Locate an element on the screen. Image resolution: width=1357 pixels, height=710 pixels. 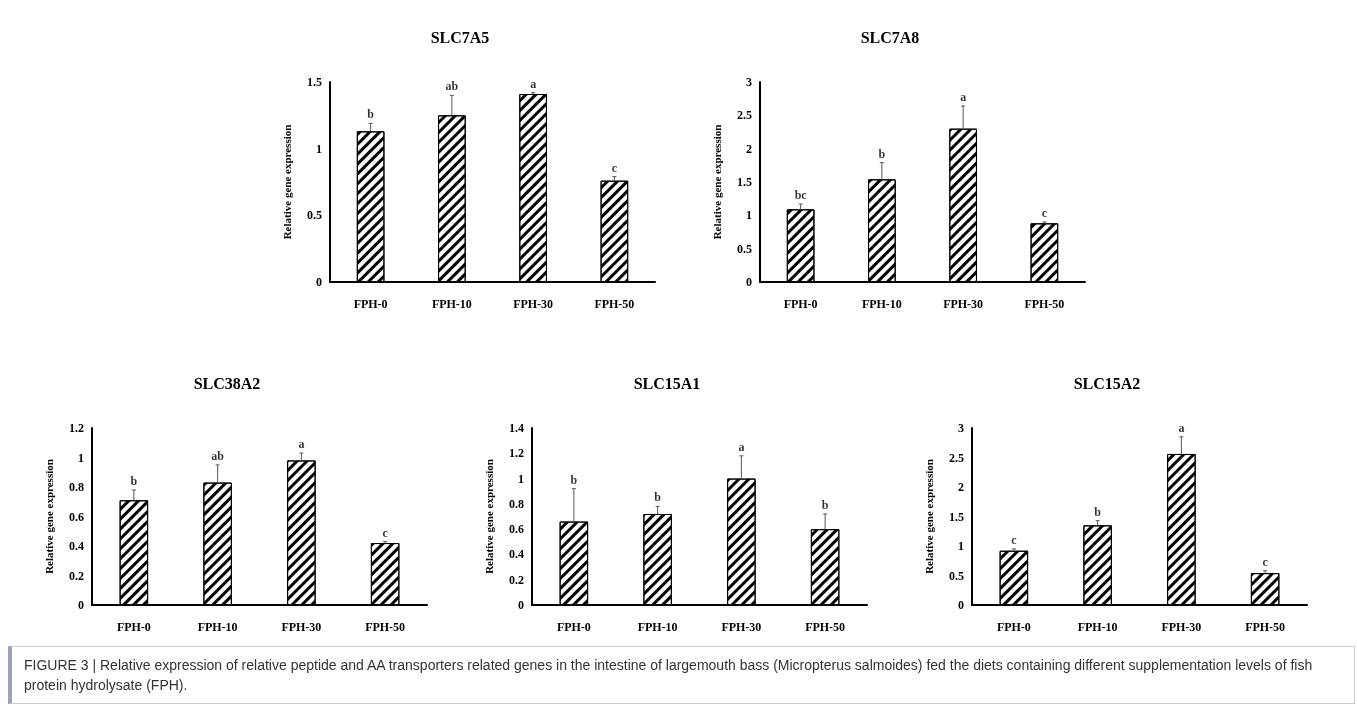
chart-title: SLC15A2 is located at coordinates (1107, 383).